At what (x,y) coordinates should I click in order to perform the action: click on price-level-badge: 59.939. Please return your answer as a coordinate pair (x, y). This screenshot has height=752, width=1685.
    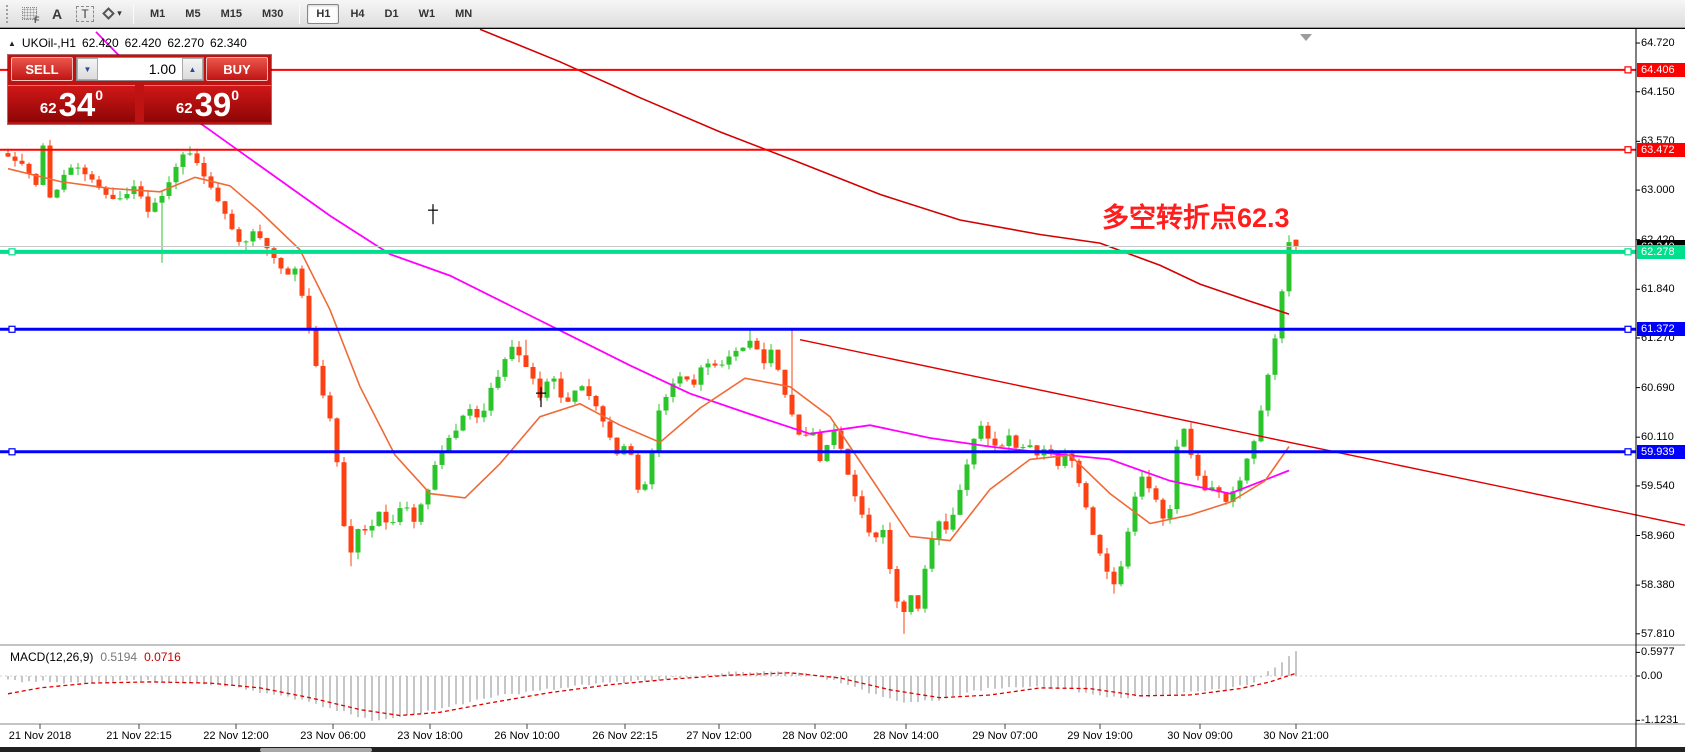
    Looking at the image, I should click on (1661, 451).